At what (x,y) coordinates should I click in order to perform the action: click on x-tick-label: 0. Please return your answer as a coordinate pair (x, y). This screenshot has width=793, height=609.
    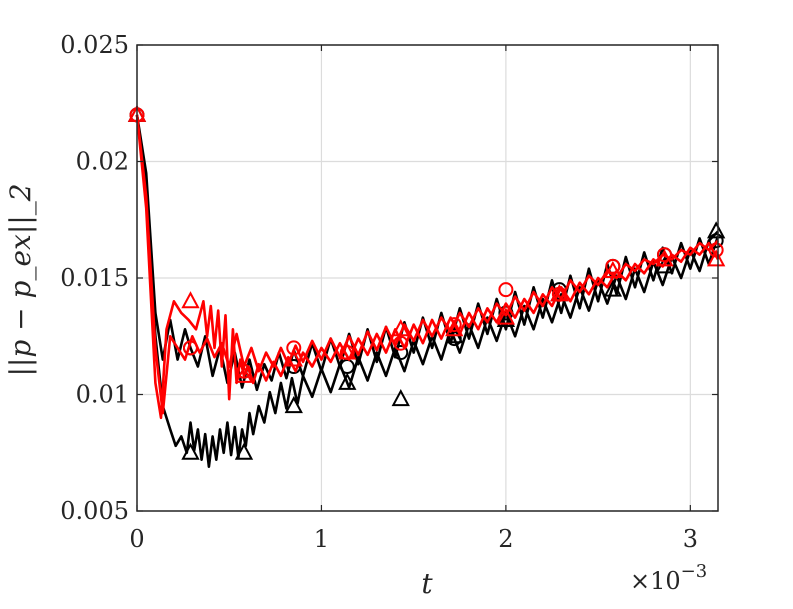
    Looking at the image, I should click on (136, 539).